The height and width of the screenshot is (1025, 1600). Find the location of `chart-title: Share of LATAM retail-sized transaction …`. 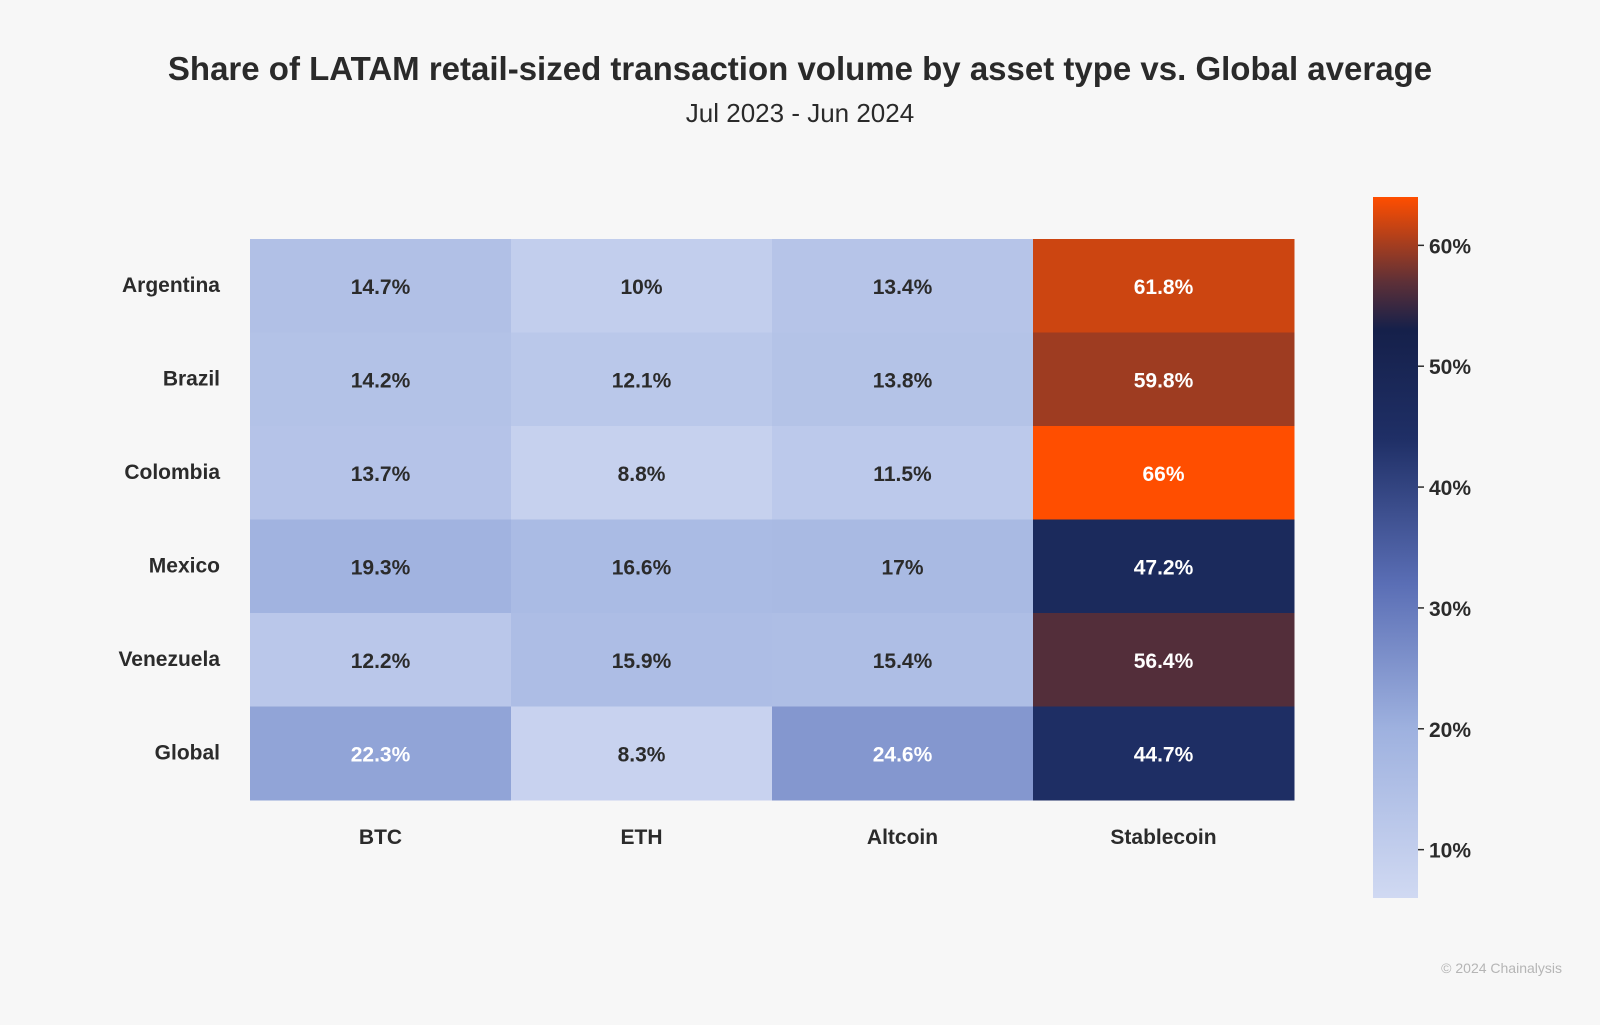

chart-title: Share of LATAM retail-sized transaction … is located at coordinates (800, 68).